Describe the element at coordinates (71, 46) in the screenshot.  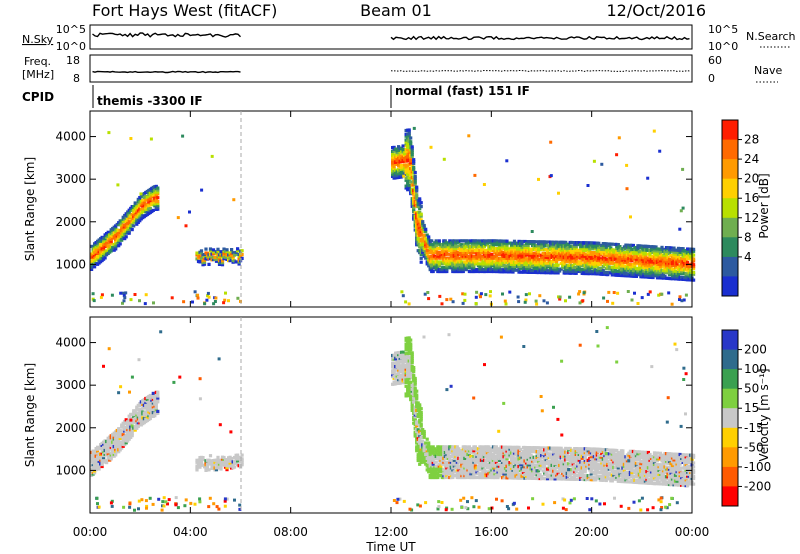
I see `noise-left-tick-bottom: 10^0` at that location.